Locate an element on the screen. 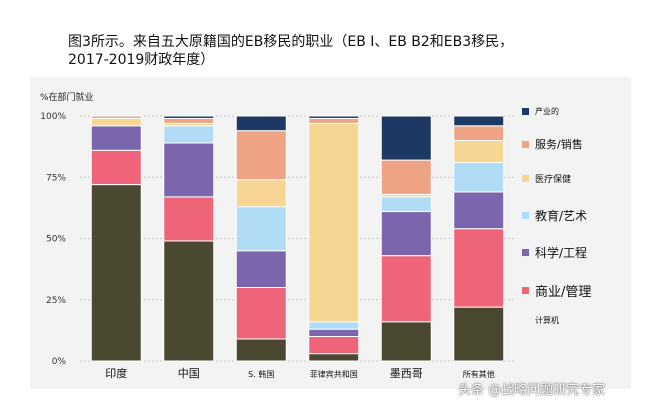 Image resolution: width=655 pixels, height=404 pixels. chart-title-line-1: 图3所示。来自五大原籍国的EB移民的职业（EB I、EB B2和EB3移民， is located at coordinates (291, 42).